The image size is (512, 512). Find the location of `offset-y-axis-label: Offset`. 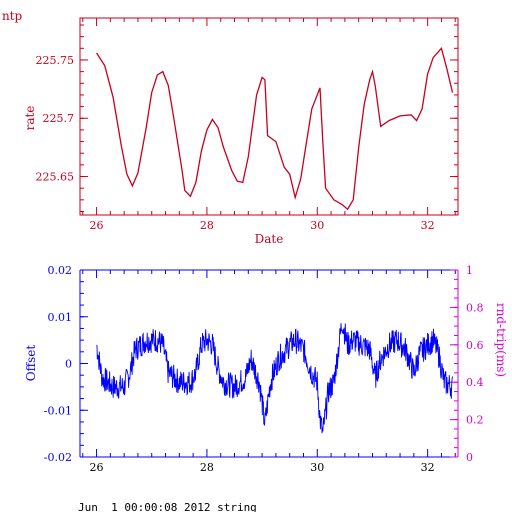

offset-y-axis-label: Offset is located at coordinates (31, 363).